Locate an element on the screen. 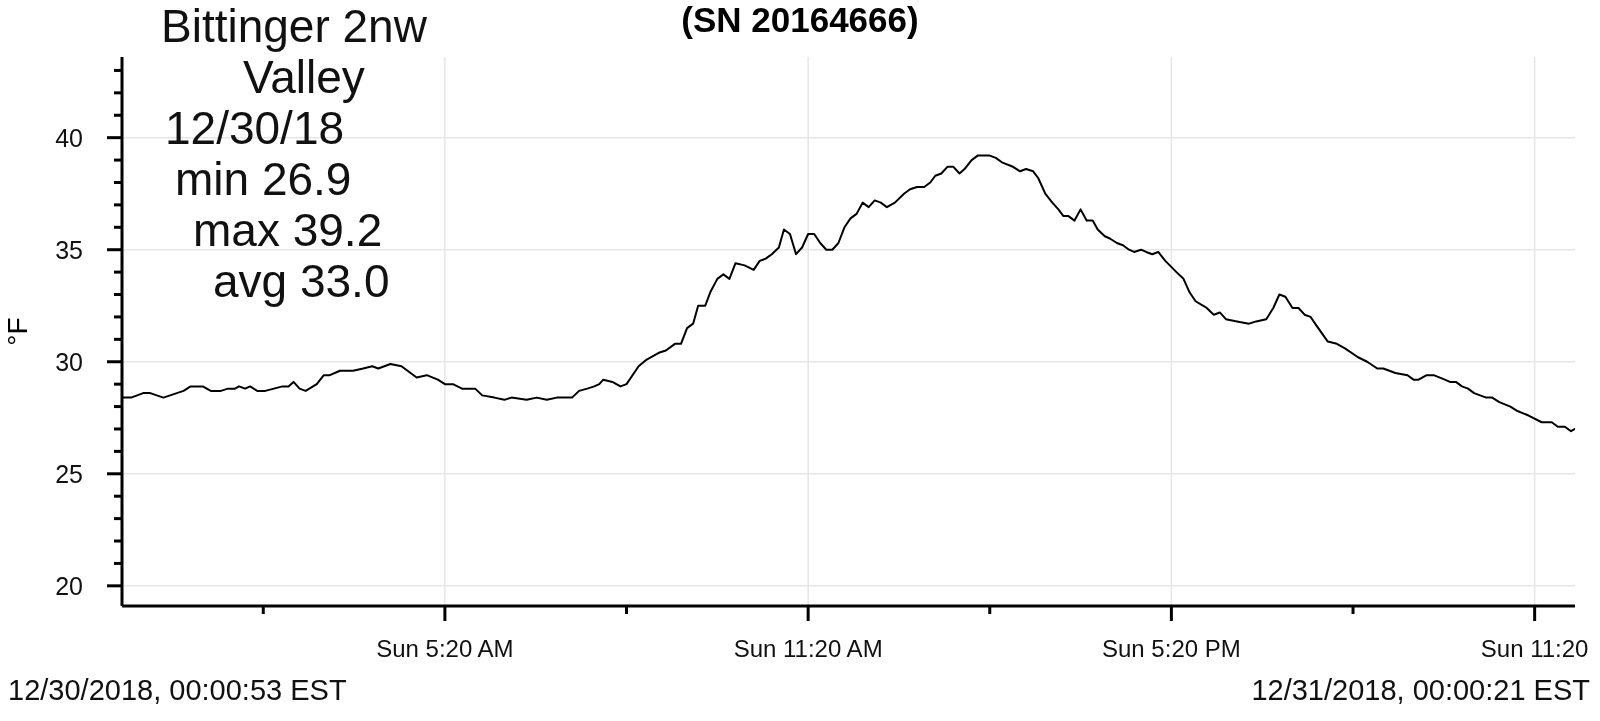 Image resolution: width=1600 pixels, height=721 pixels. x-tick-label: Sun 11:20 AM is located at coordinates (808, 648).